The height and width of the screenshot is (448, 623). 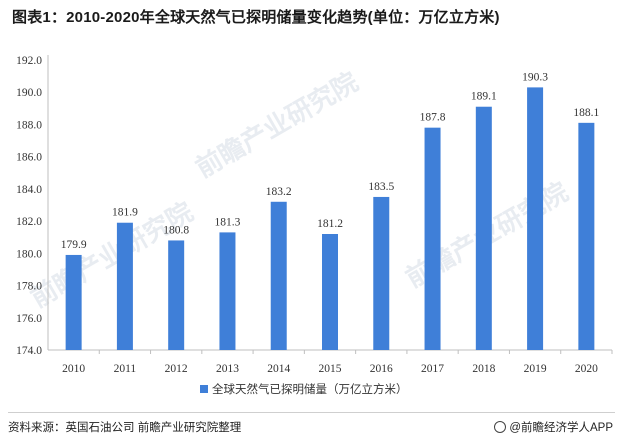 What do you see at coordinates (125, 213) in the screenshot?
I see `data-label: 181.9` at bounding box center [125, 213].